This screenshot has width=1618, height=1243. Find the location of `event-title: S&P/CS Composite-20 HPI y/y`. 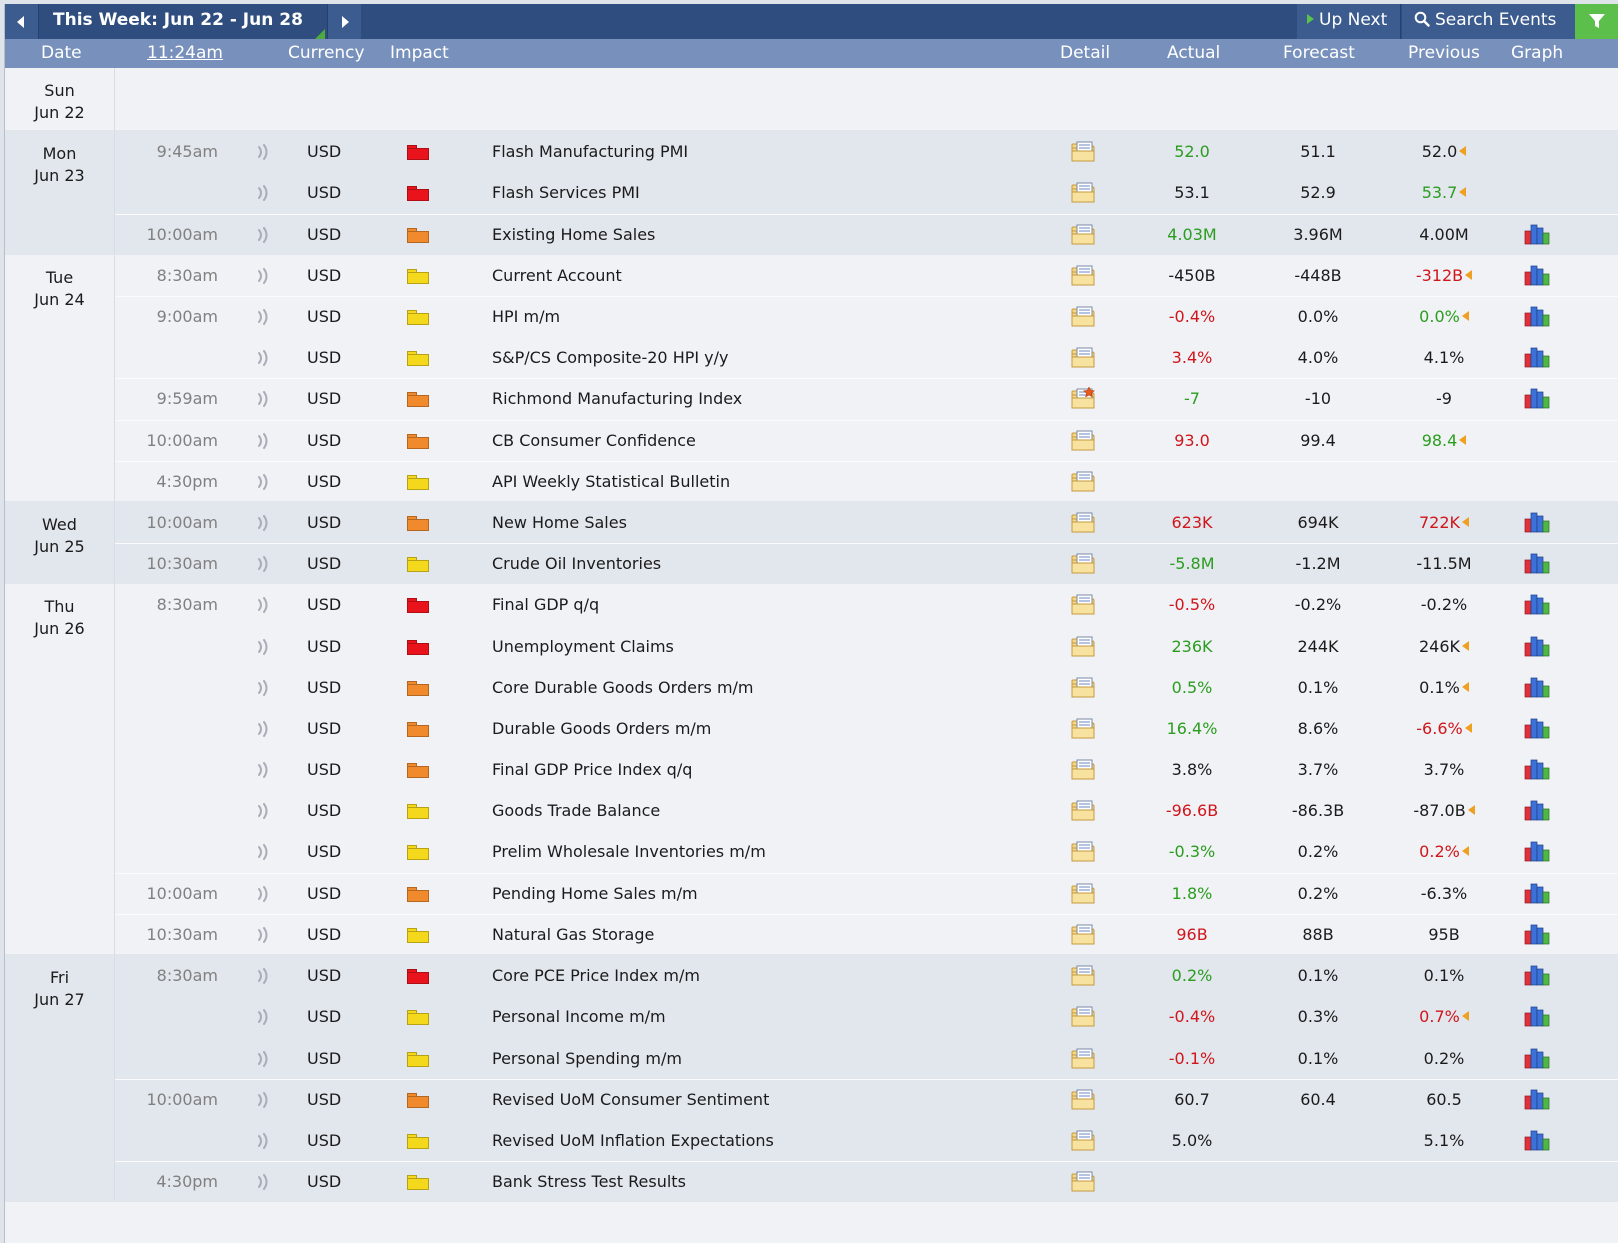

event-title: S&P/CS Composite-20 HPI y/y is located at coordinates (610, 358).